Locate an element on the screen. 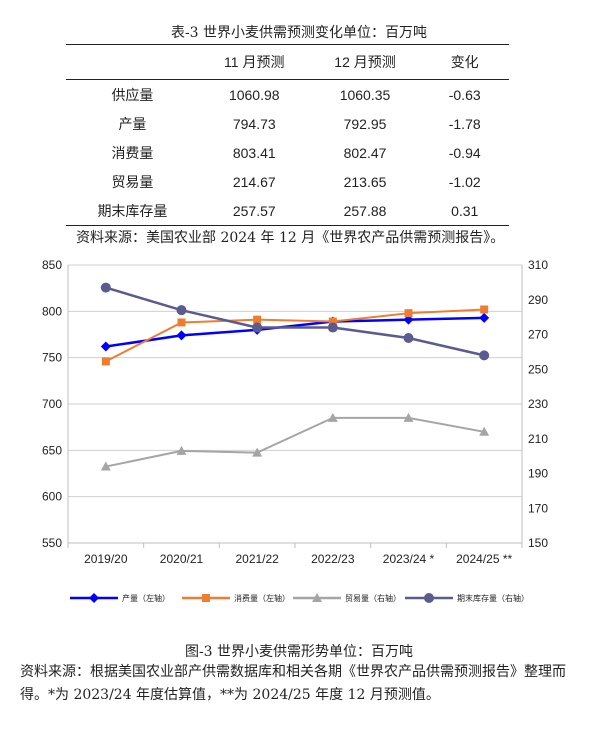 The image size is (598, 741). table-header-row: 11 月预测 12 月预测 变化 is located at coordinates (287, 62).